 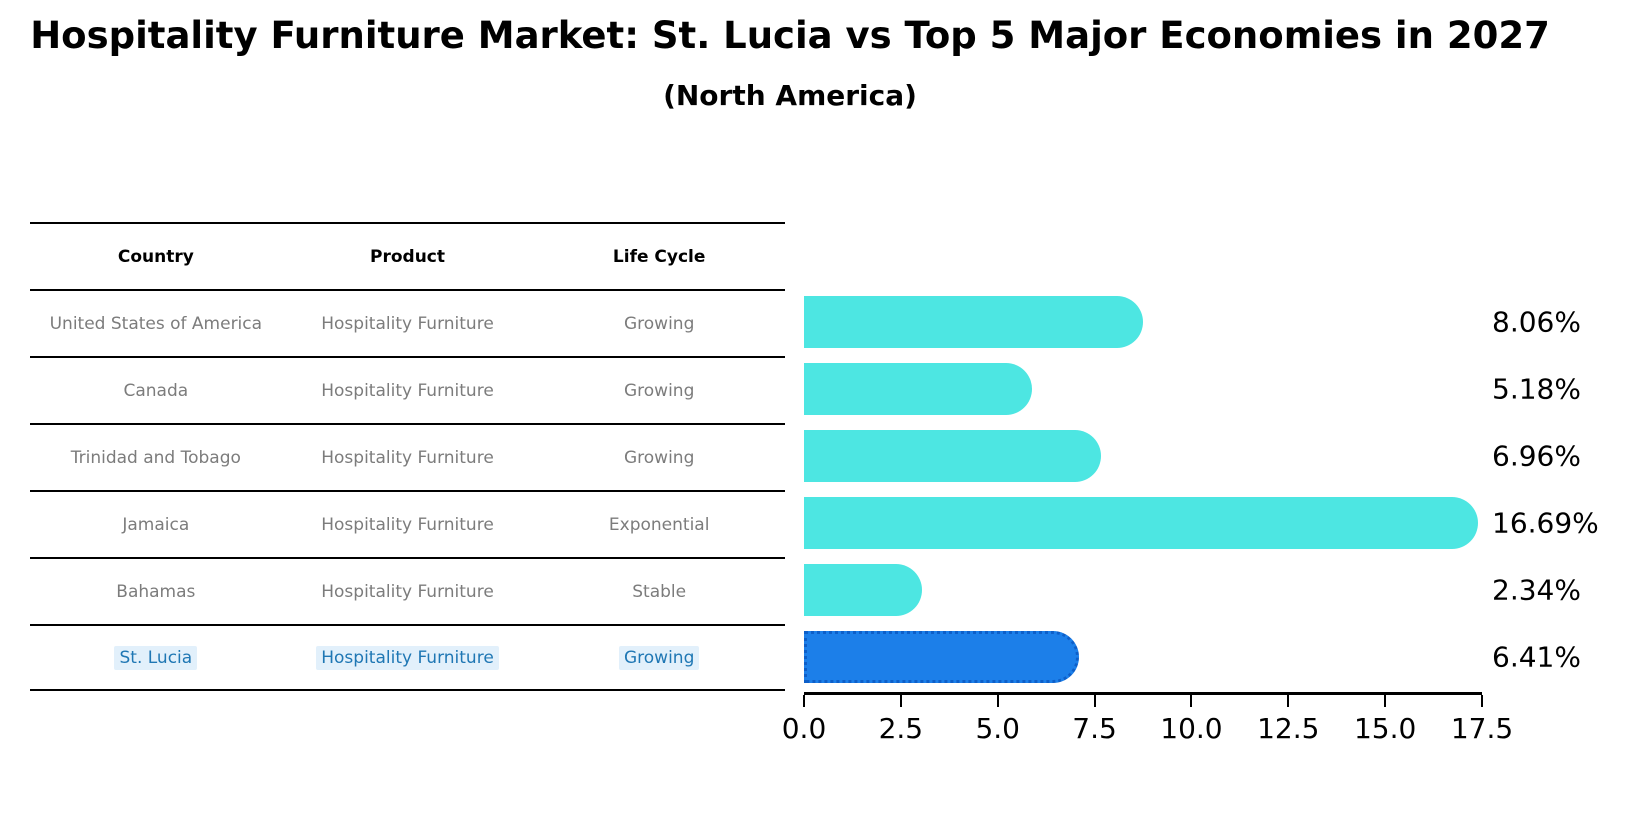 What do you see at coordinates (155, 457) in the screenshot?
I see `cell-country: Trinidad and Tobago` at bounding box center [155, 457].